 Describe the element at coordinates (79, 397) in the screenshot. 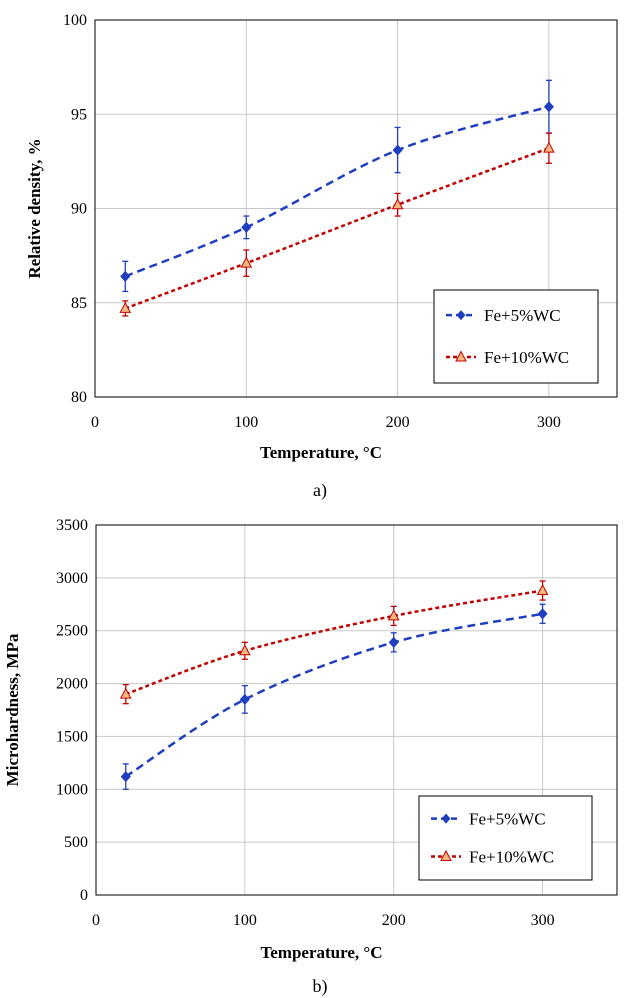

I see `y-tick-label: 80` at that location.